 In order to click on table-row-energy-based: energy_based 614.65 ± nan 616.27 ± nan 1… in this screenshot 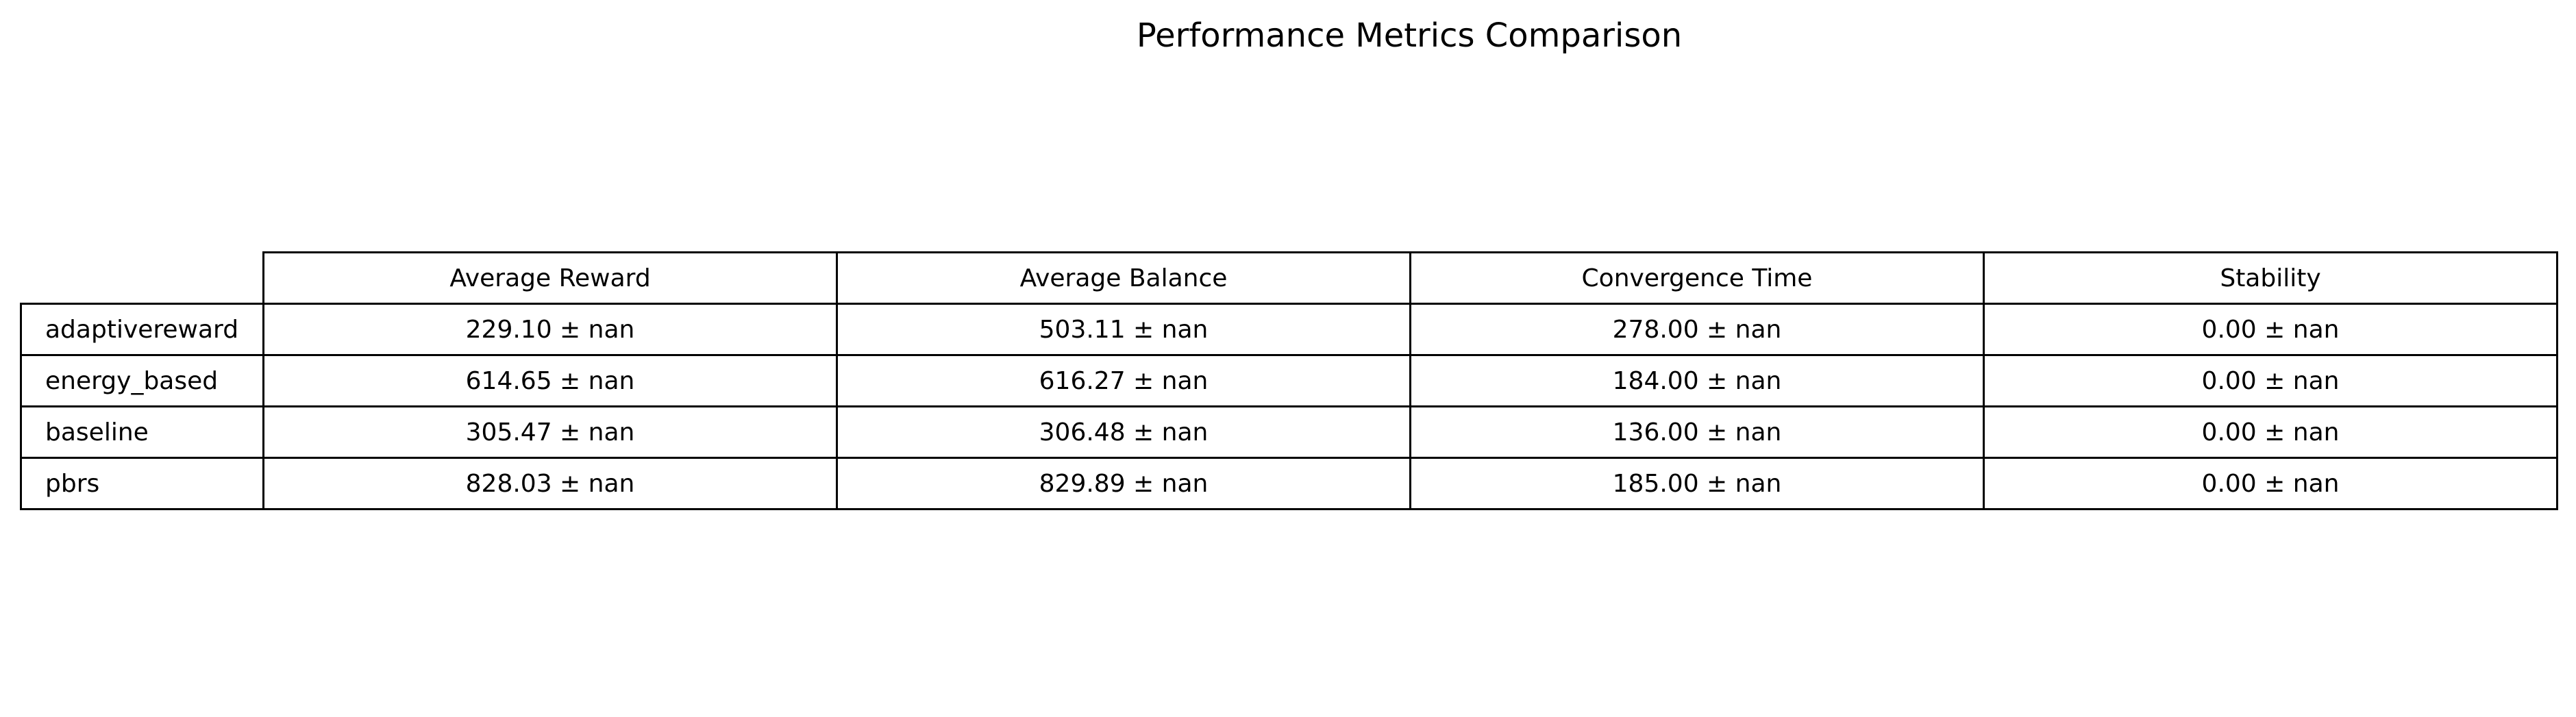, I will do `click(1289, 380)`.